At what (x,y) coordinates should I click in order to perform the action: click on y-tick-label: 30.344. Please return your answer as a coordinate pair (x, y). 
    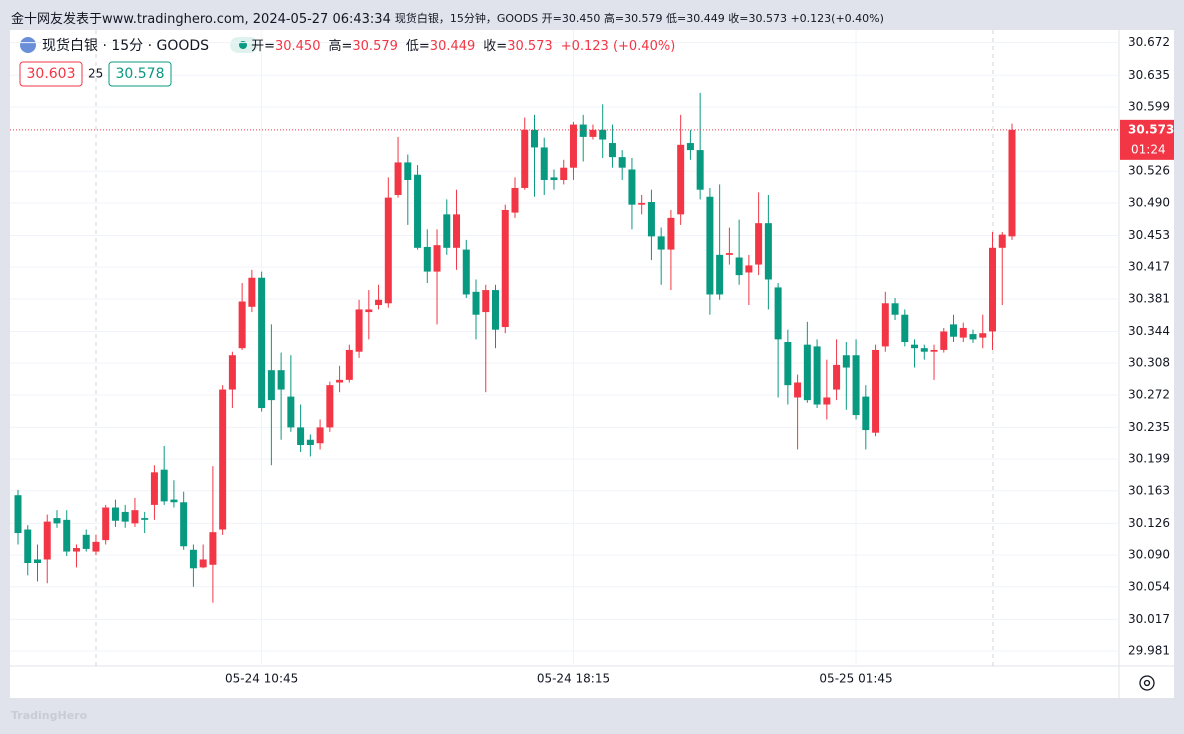
    Looking at the image, I should click on (1149, 331).